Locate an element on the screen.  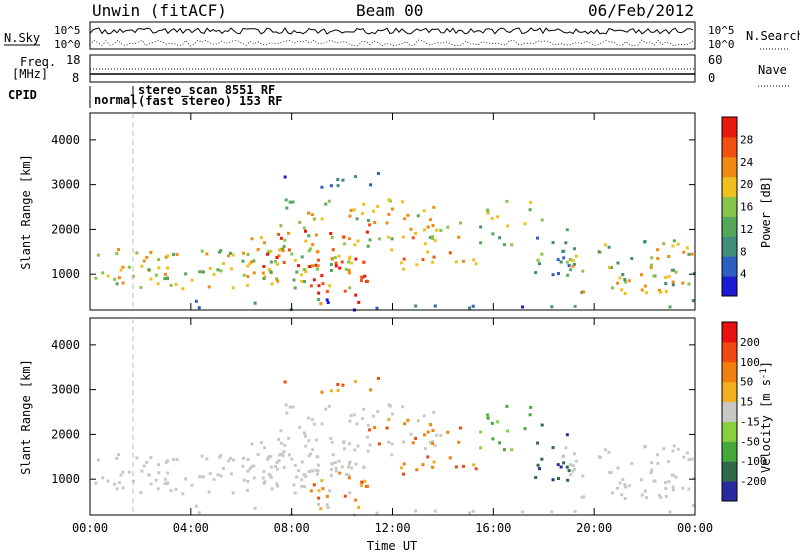
velocity-ytick-4000: 4000 is located at coordinates (65, 345).